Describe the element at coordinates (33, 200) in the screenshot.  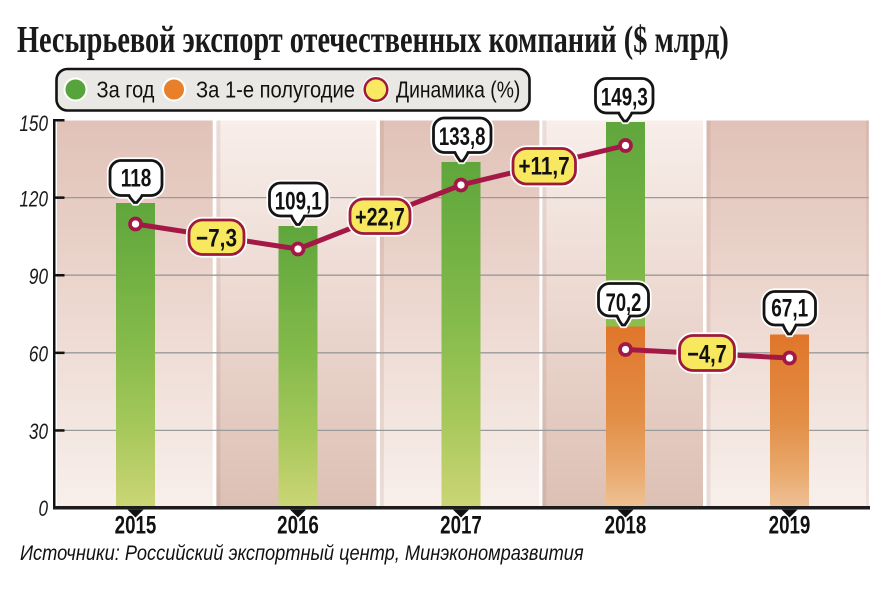
I see `svg-text: 120` at that location.